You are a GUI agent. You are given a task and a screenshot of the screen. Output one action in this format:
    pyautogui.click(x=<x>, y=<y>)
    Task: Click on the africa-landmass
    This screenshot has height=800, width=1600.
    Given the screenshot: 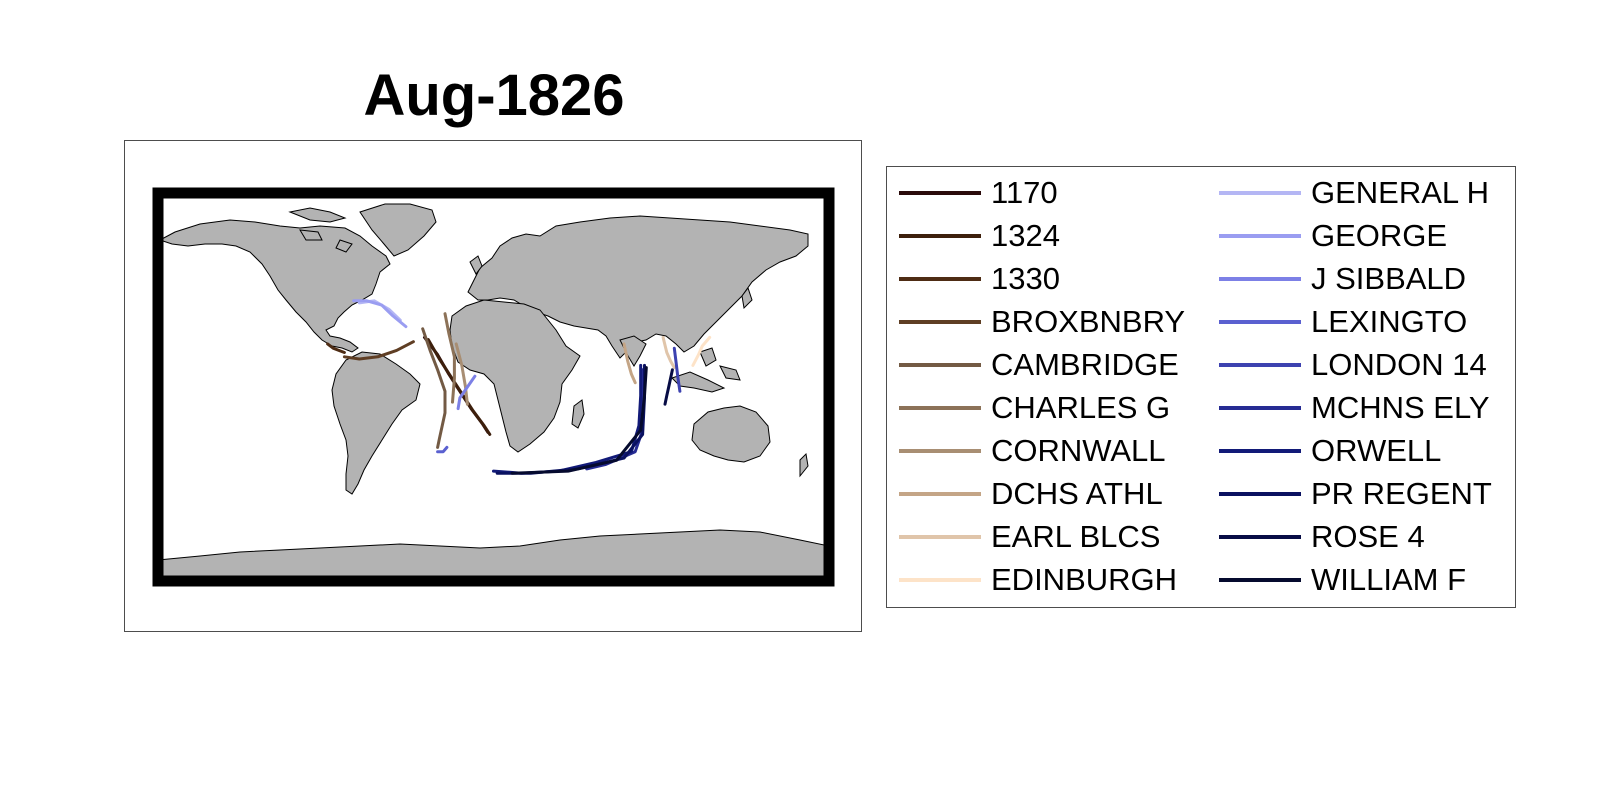 What is the action you would take?
    pyautogui.click(x=515, y=376)
    